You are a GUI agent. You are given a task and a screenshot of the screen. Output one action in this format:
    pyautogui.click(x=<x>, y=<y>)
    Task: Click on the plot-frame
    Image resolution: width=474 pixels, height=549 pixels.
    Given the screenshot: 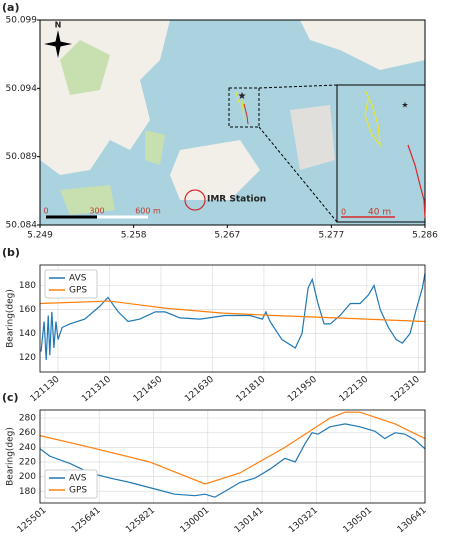 What is the action you would take?
    pyautogui.click(x=232, y=456)
    